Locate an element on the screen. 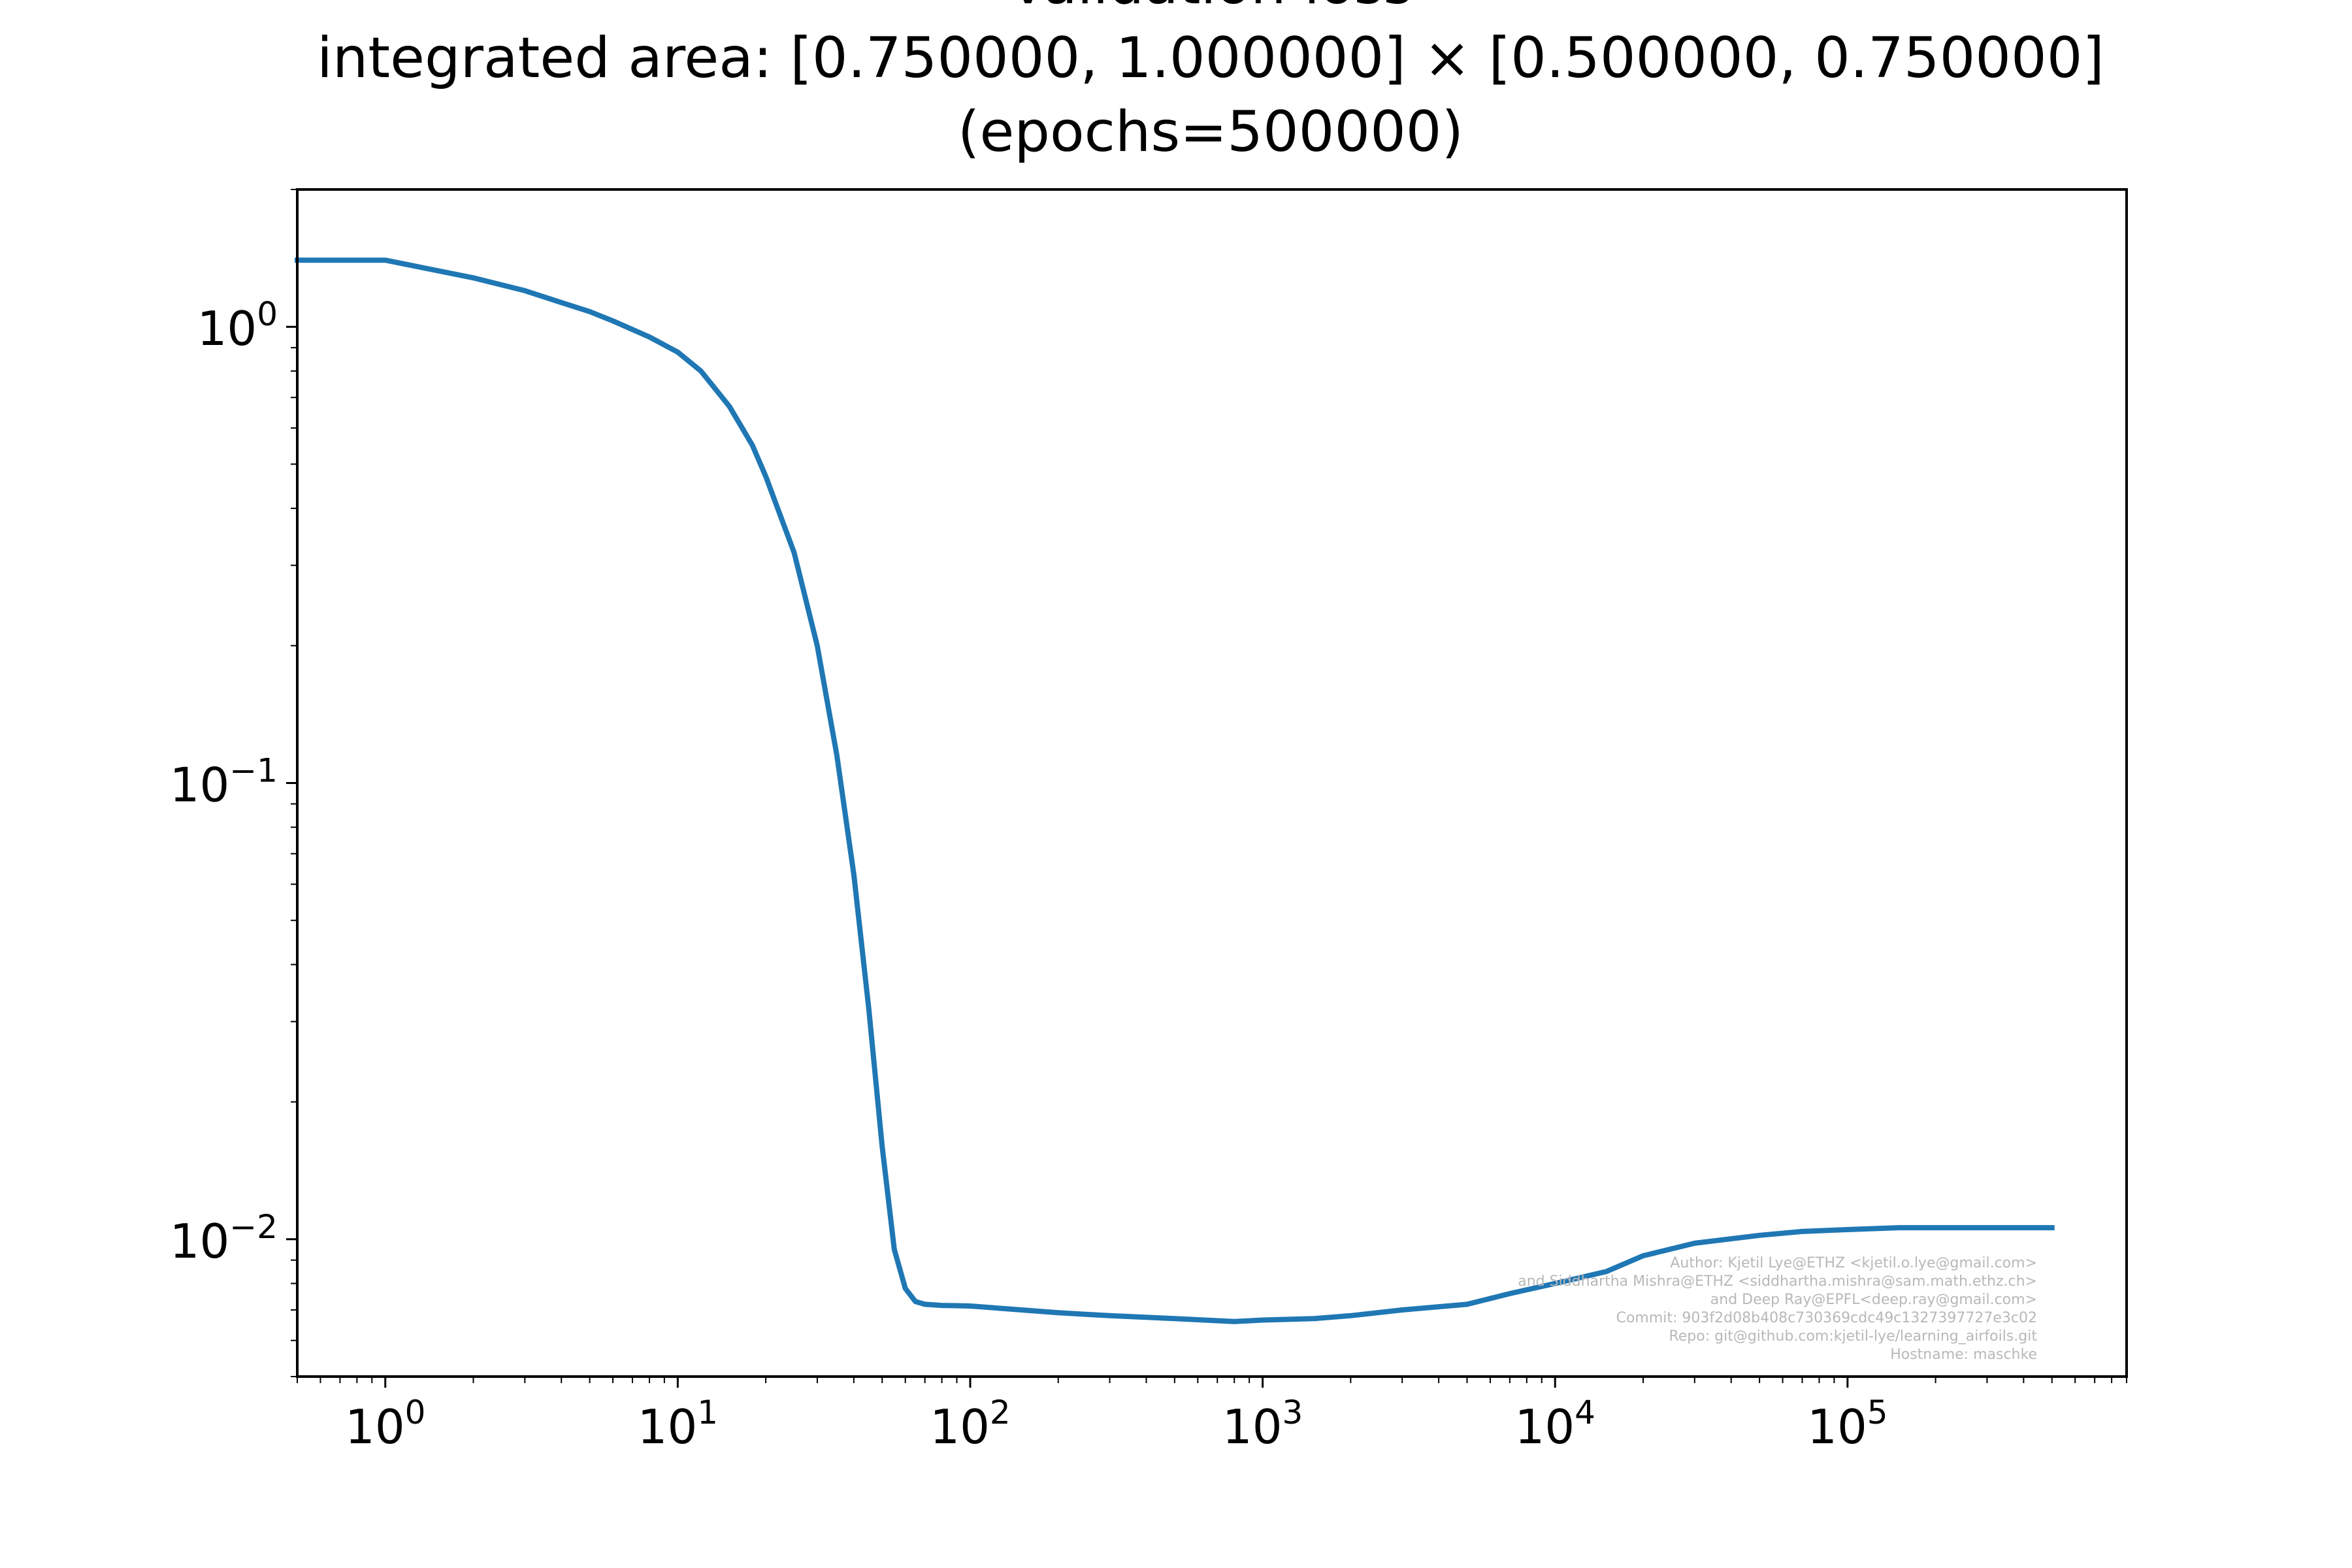 The width and height of the screenshot is (2352, 1568). x-tick-label: 100 is located at coordinates (385, 1424).